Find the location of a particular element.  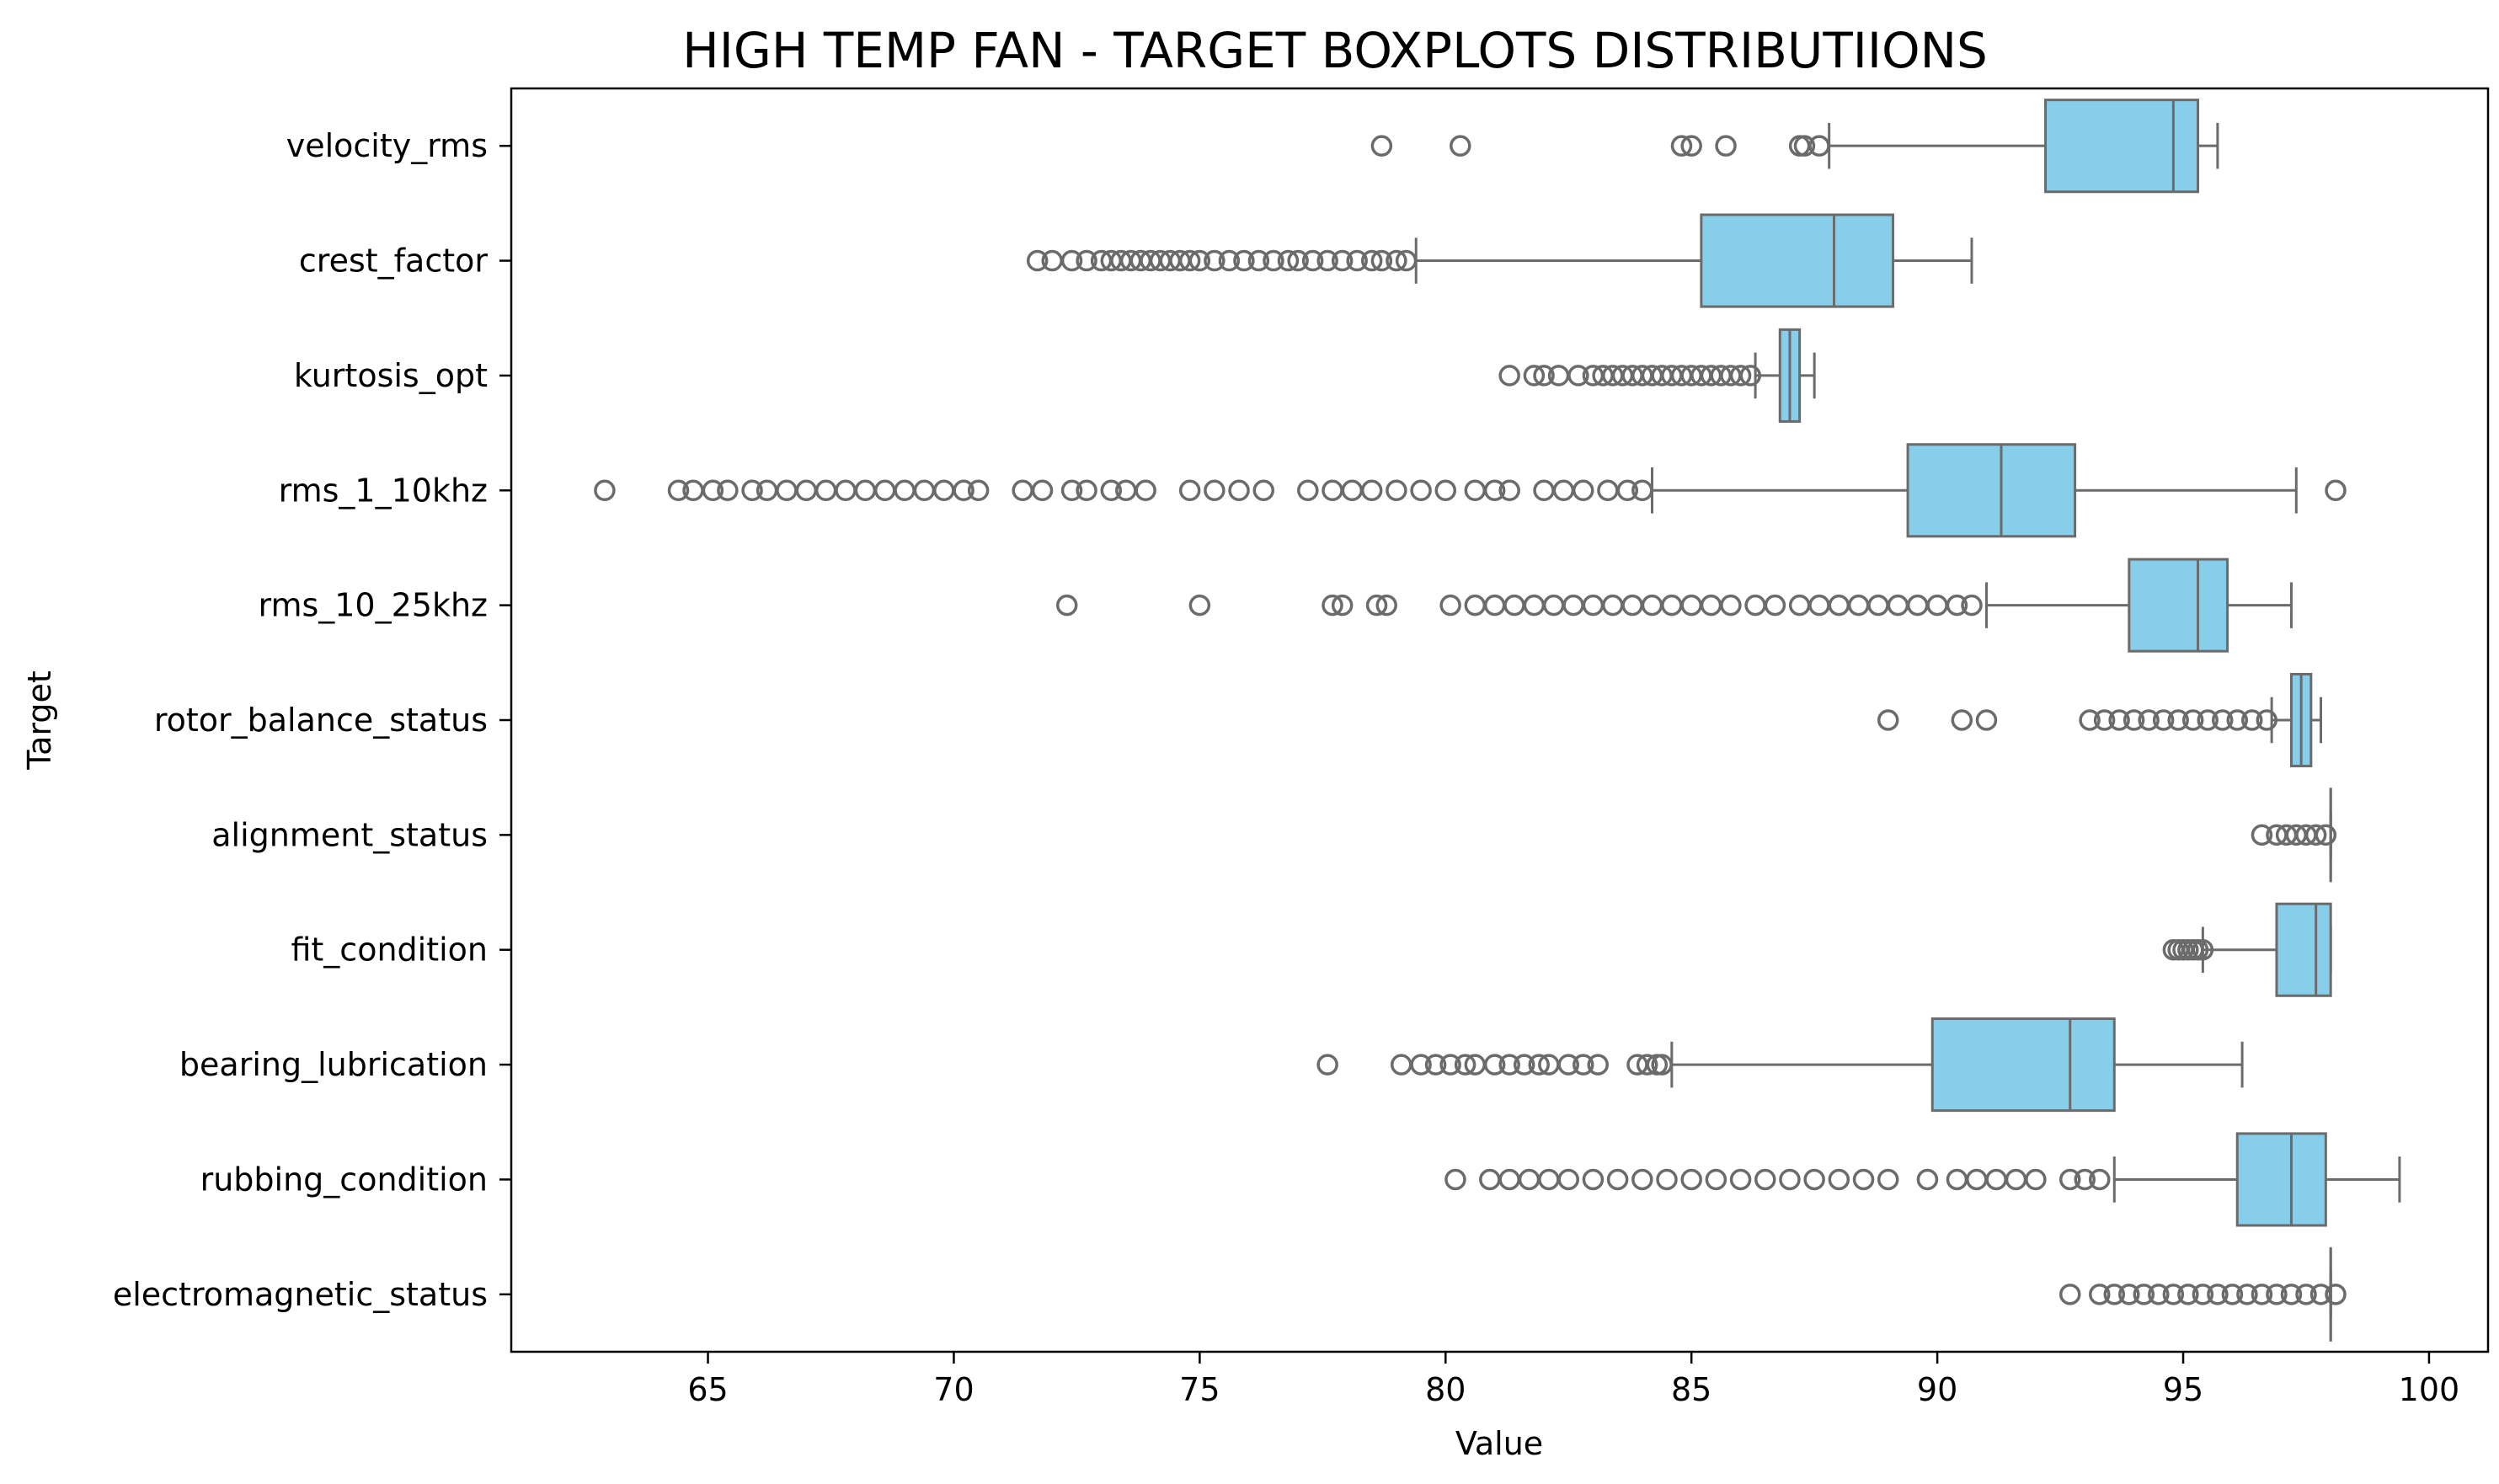

y-axis-label: Target is located at coordinates (39, 721).